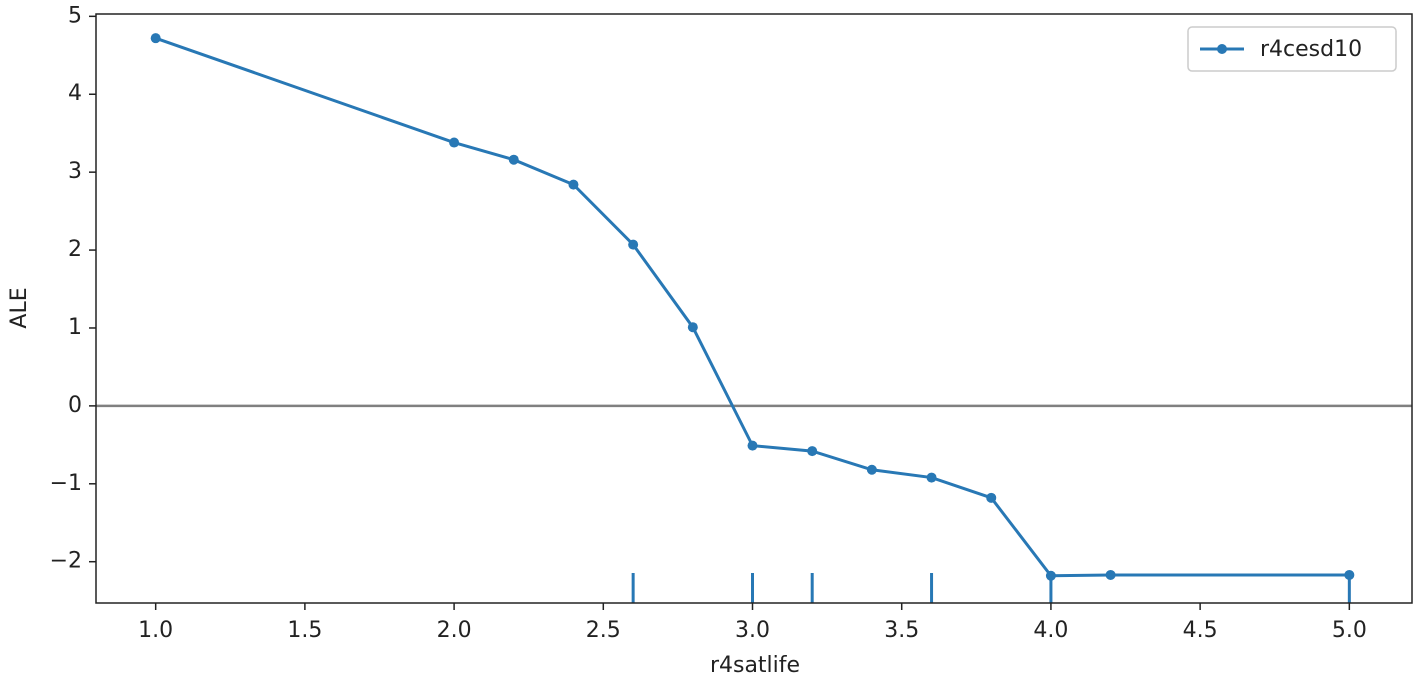 The image size is (1418, 689). I want to click on x-tick-label: 1.5, so click(304, 630).